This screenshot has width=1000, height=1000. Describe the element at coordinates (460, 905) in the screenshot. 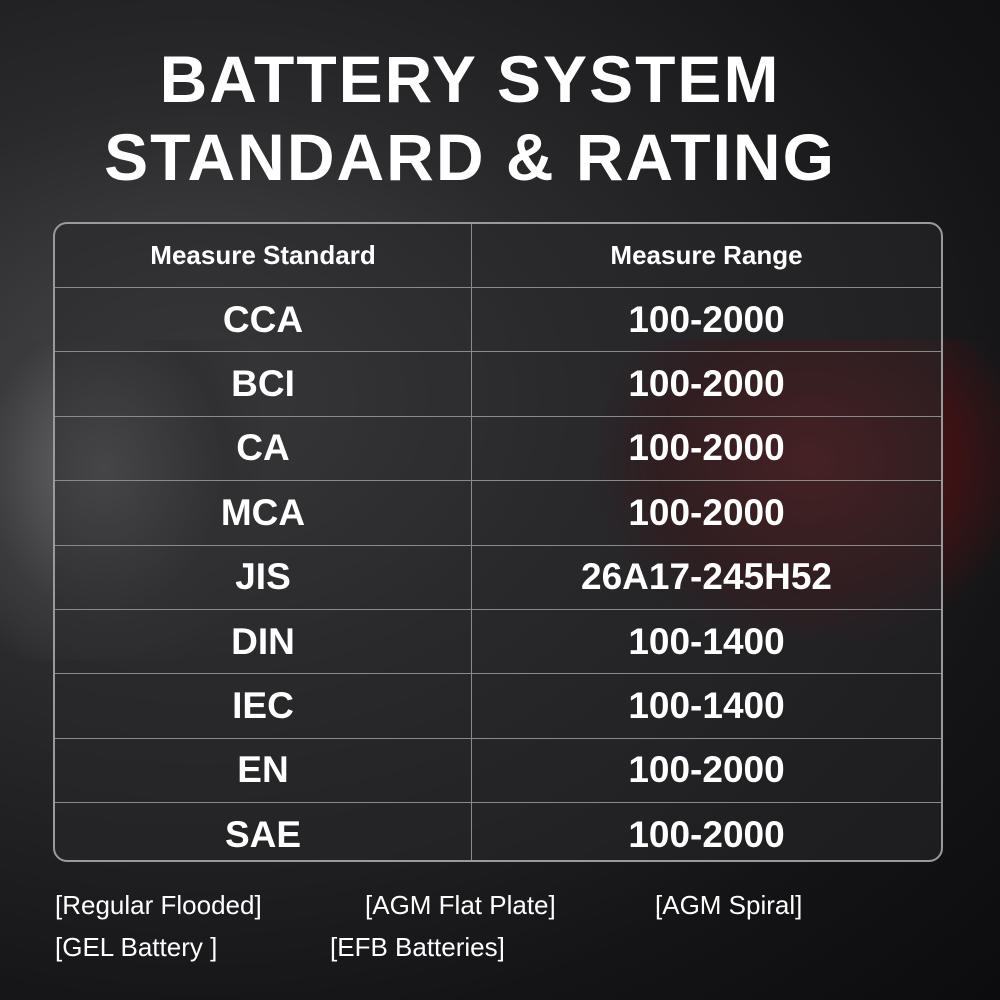

I see `battery-type: [AGM Flat Plate]` at that location.